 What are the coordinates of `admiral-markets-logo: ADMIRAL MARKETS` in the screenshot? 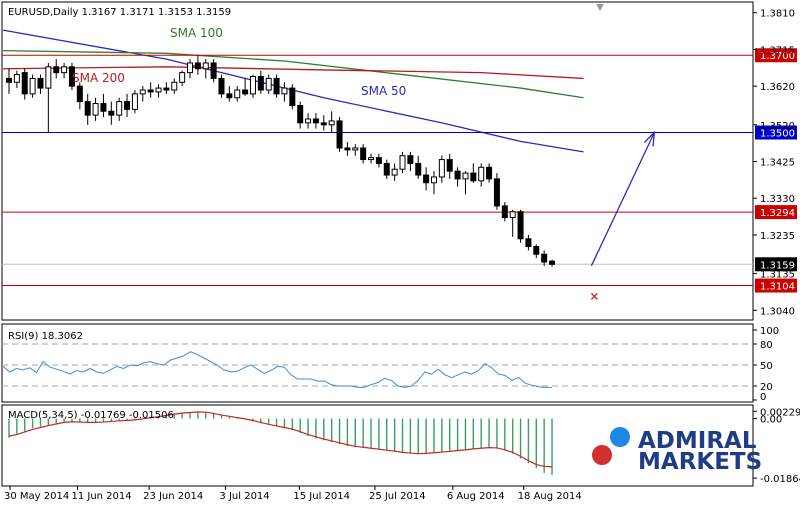 It's located at (677, 451).